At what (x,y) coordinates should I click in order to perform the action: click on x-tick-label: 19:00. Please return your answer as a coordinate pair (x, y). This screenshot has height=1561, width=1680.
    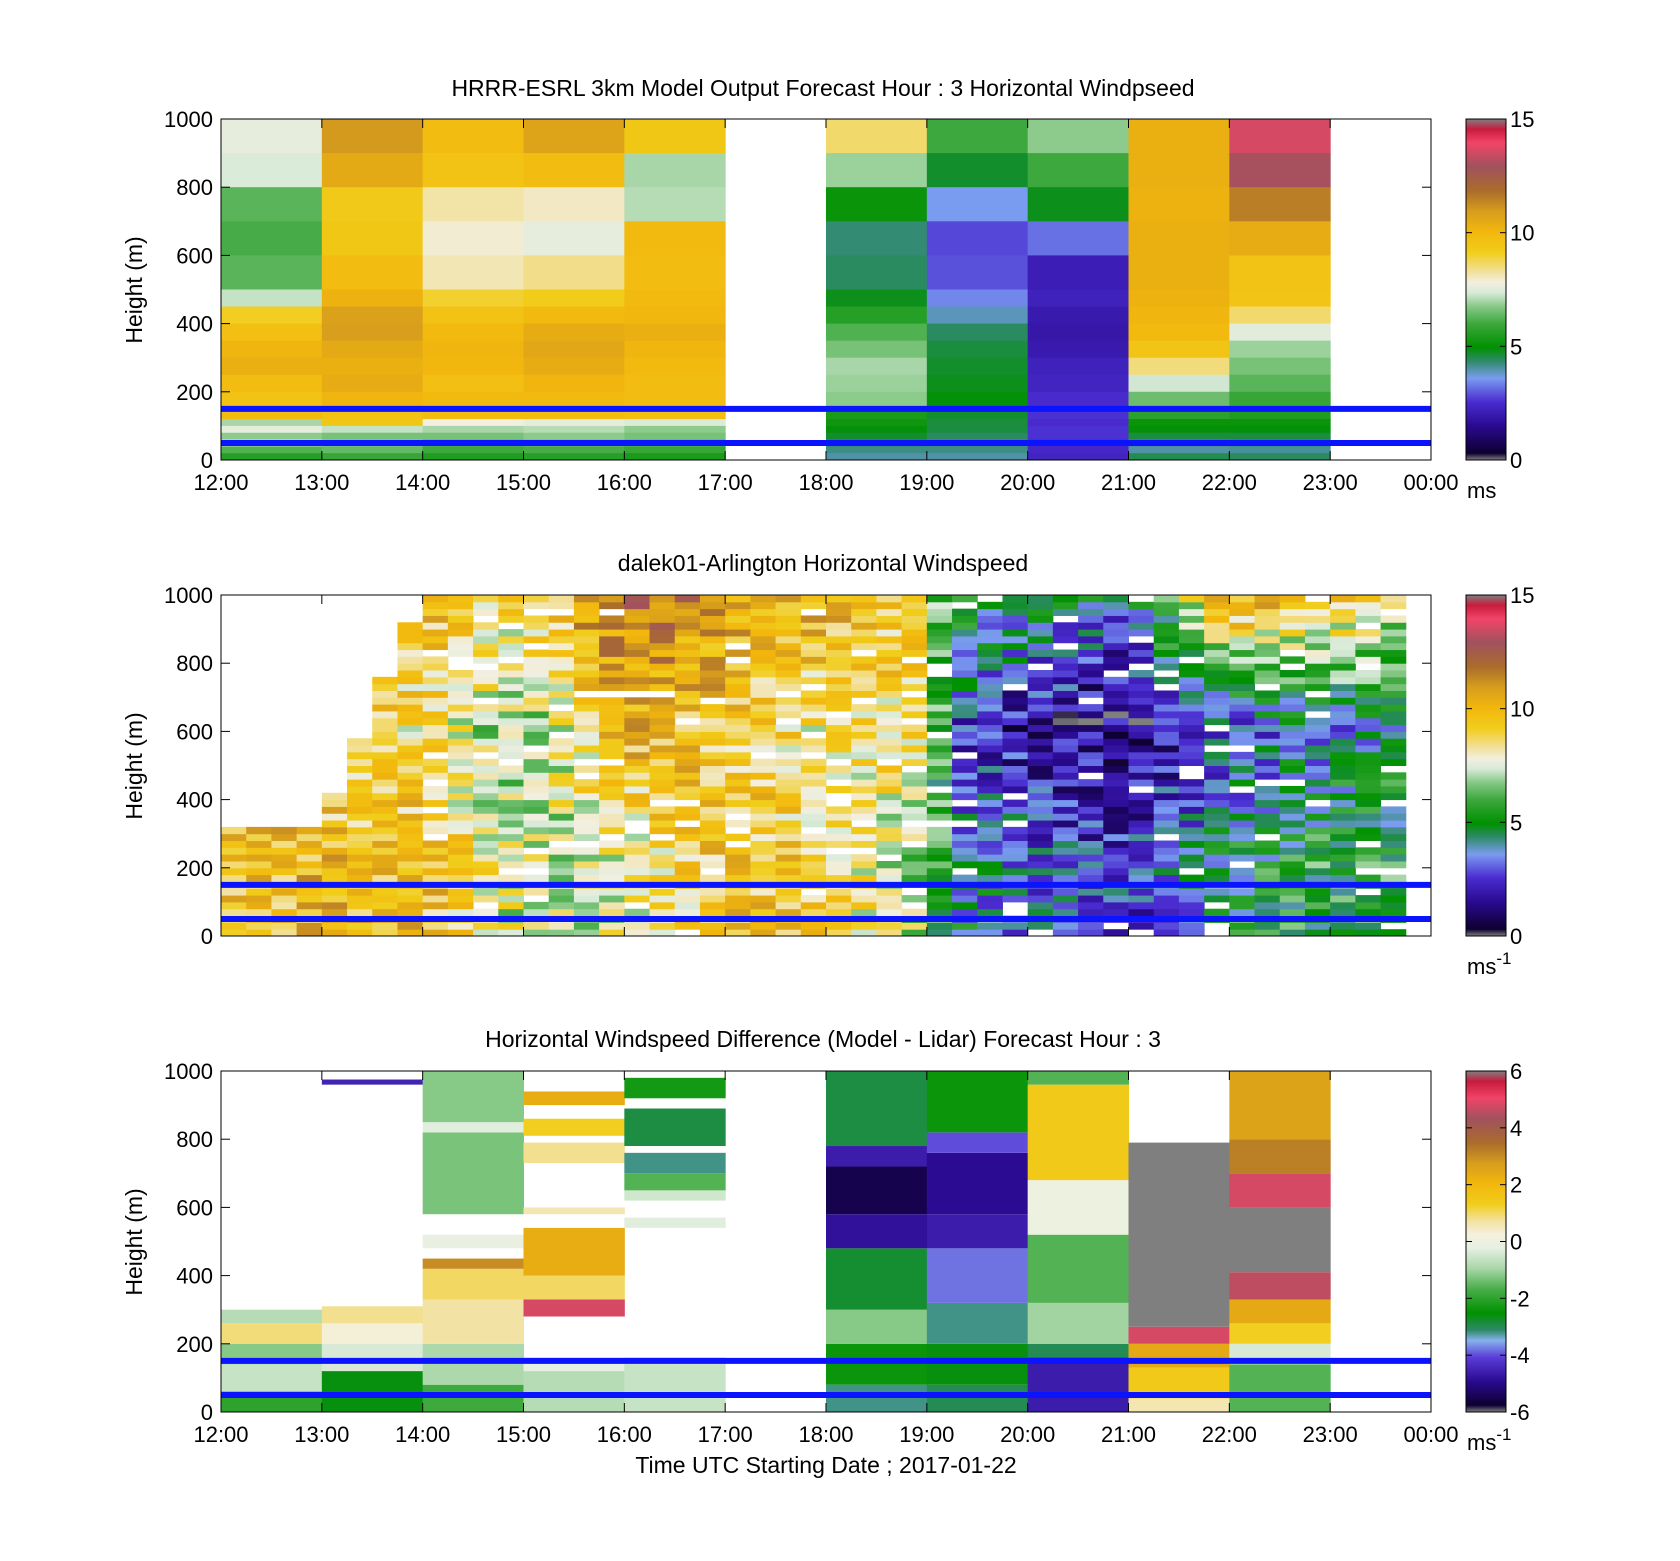
    Looking at the image, I should click on (926, 1434).